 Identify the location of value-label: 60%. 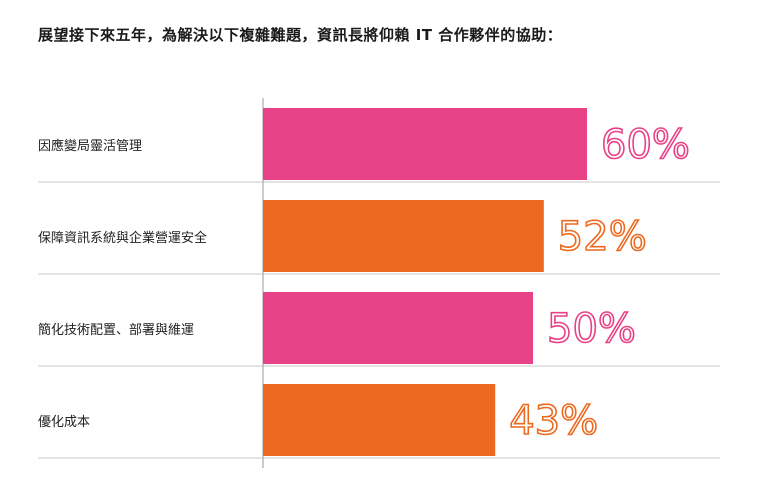
(645, 145).